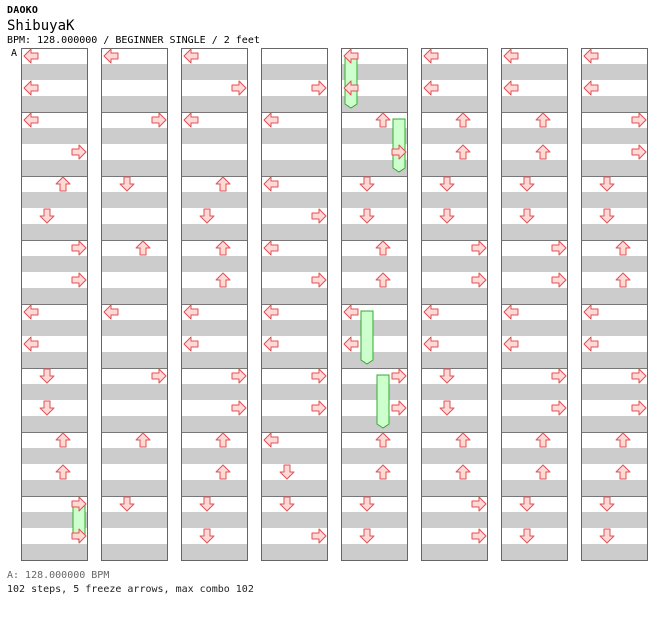  What do you see at coordinates (23, 10) in the screenshot?
I see `song-artist: DAOKO` at bounding box center [23, 10].